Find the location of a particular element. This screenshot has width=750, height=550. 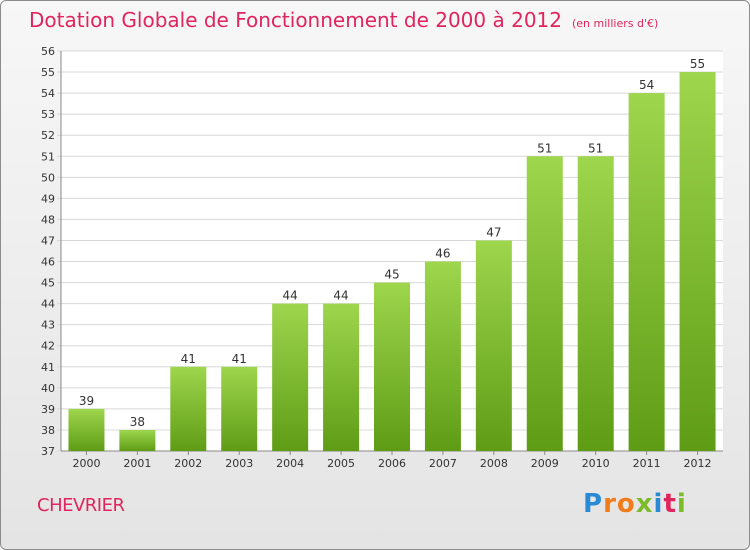

y-tick-label: 52 is located at coordinates (48, 135).